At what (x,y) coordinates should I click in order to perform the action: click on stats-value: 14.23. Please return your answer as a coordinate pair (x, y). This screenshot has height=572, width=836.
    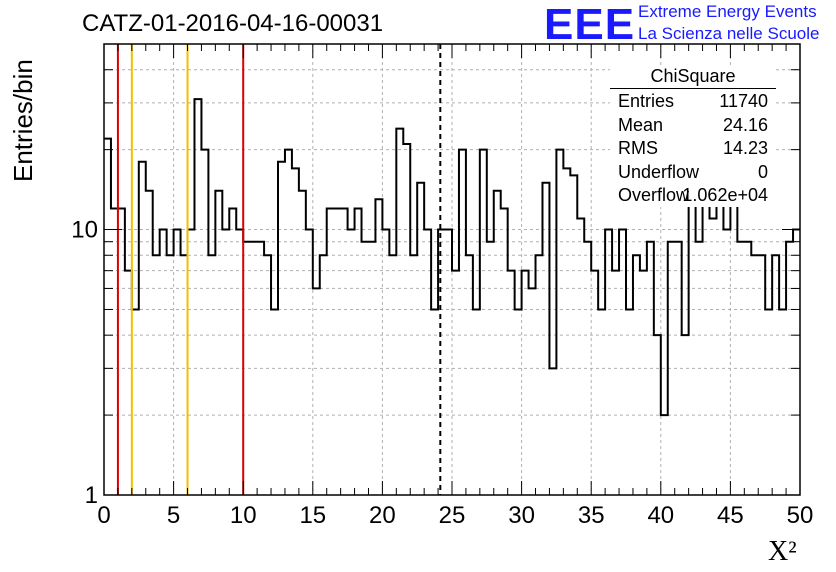
    Looking at the image, I should click on (745, 148).